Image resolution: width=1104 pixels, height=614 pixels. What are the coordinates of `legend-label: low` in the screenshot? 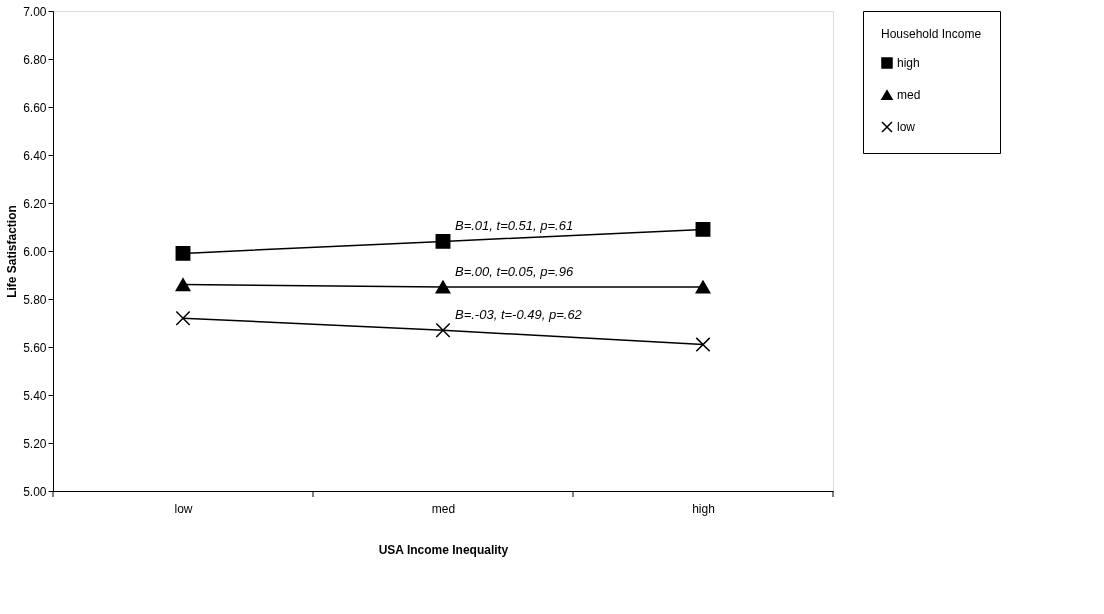 It's located at (906, 127).